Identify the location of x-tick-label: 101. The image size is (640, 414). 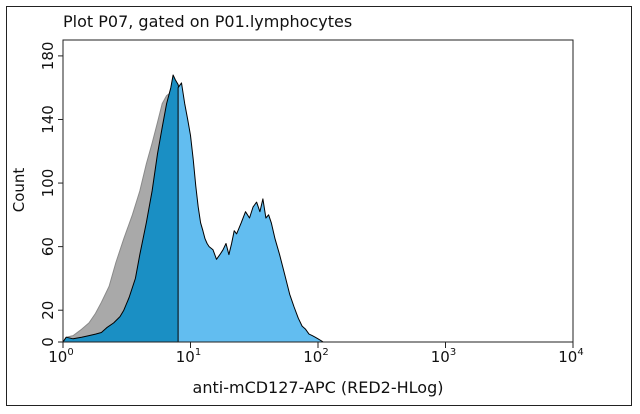
(188, 356).